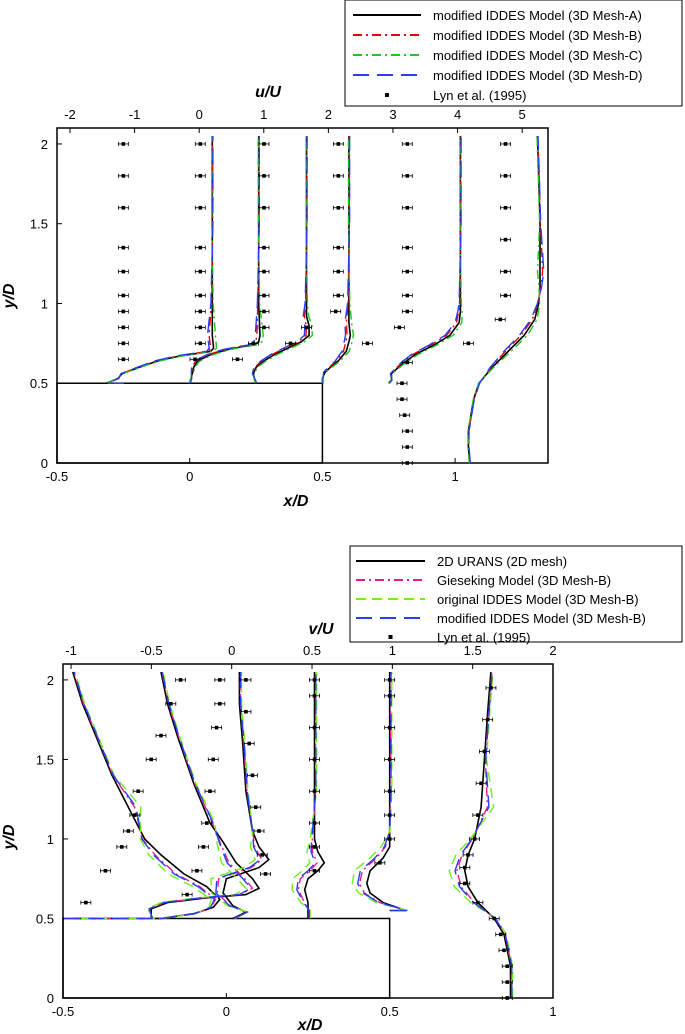  What do you see at coordinates (502, 561) in the screenshot?
I see `legend-label-urans: 2D URANS (2D mesh)` at bounding box center [502, 561].